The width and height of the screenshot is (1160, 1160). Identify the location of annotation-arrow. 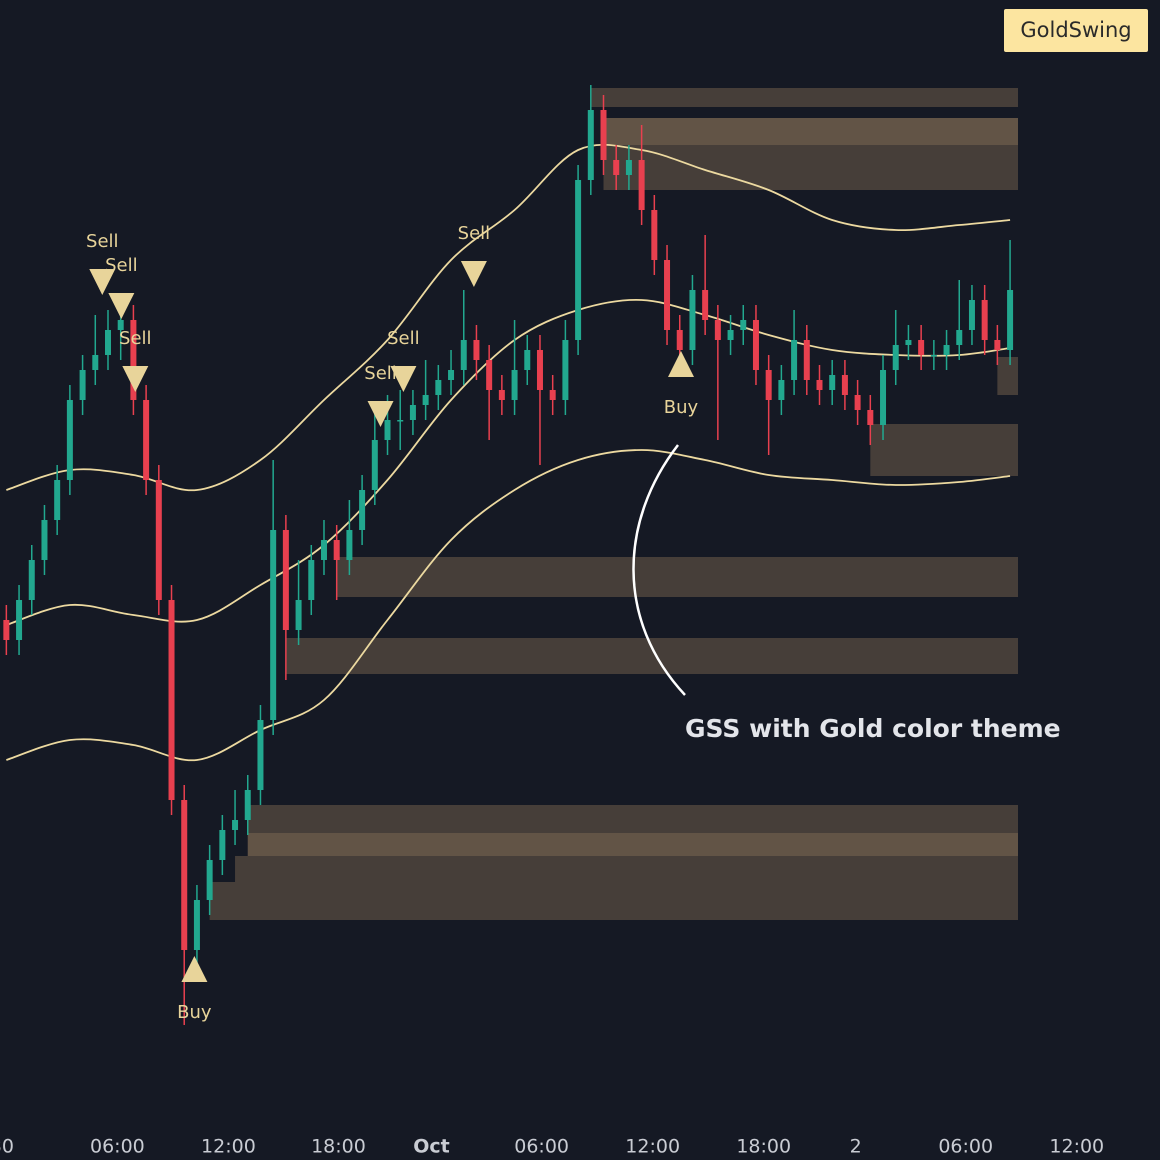
(659, 570).